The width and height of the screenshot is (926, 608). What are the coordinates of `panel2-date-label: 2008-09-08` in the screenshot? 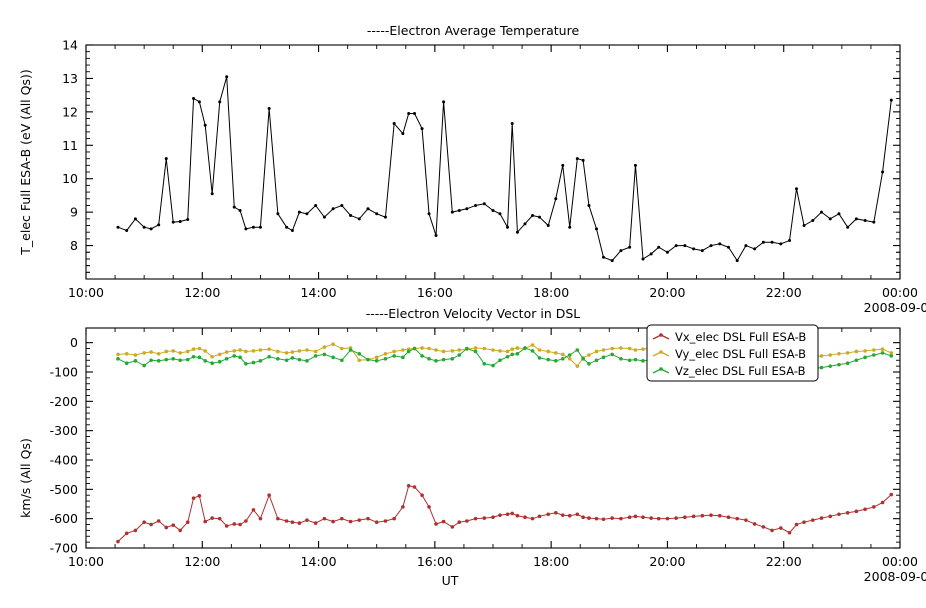 It's located at (895, 576).